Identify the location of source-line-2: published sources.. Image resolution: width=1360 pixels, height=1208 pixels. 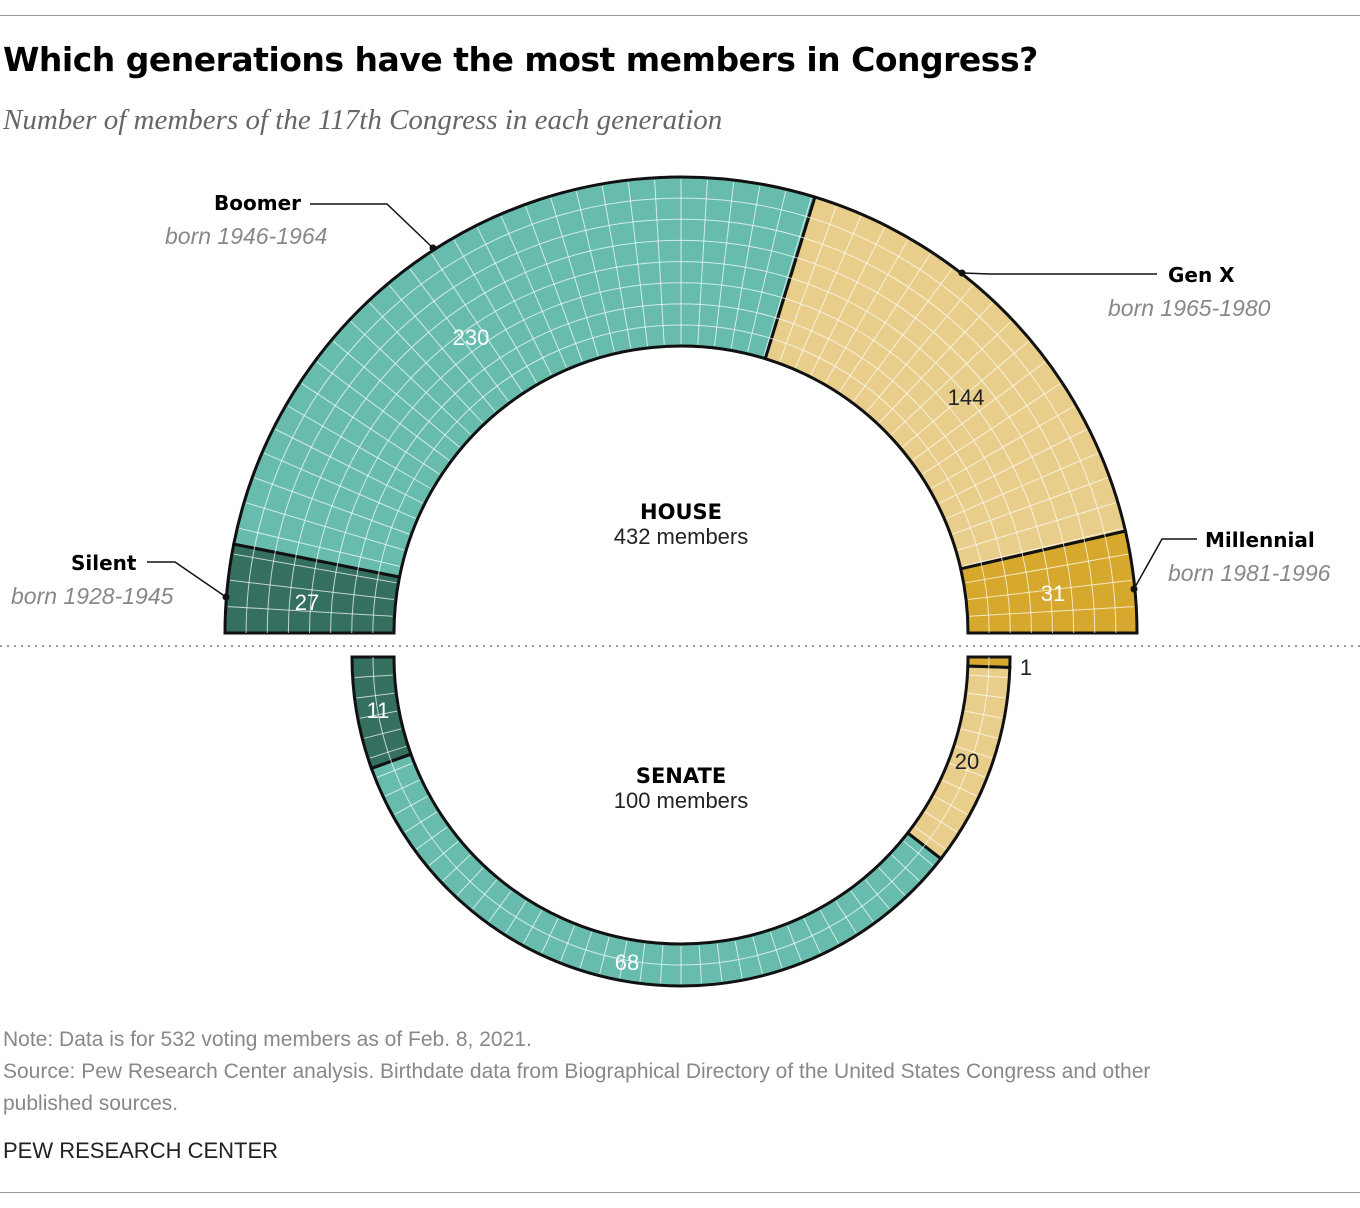
(91, 1103).